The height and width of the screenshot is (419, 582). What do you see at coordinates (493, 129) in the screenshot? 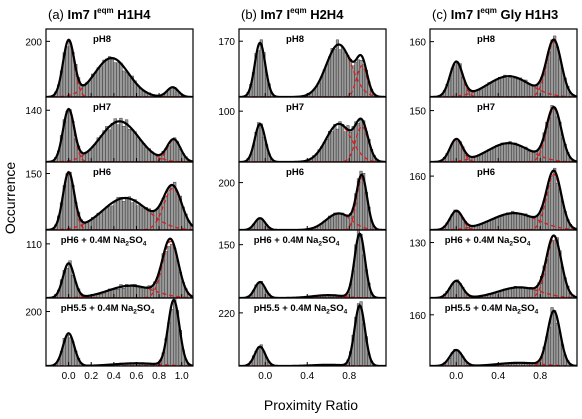
I see `panel-2: 150 pH7` at bounding box center [493, 129].